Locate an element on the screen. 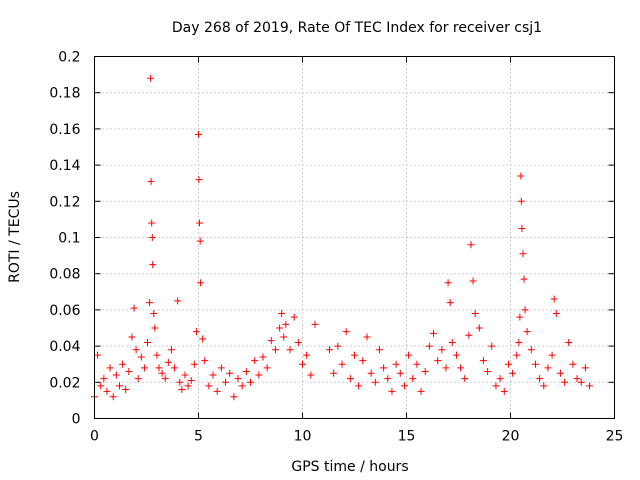 The image size is (640, 480). y-tick-label: 0.1 is located at coordinates (69, 239).